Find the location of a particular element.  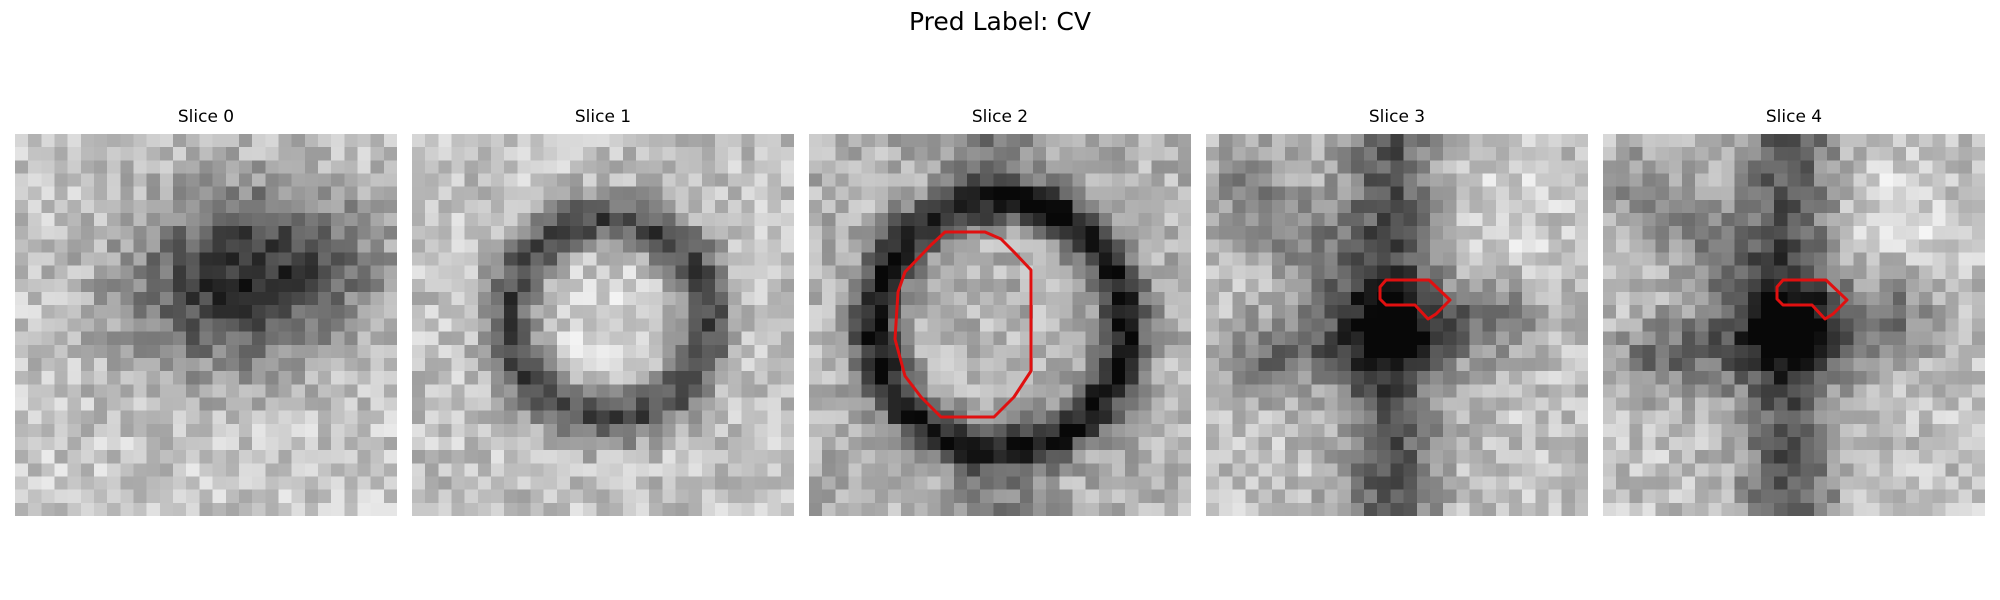

panel-title: Slice 3 is located at coordinates (1397, 117).